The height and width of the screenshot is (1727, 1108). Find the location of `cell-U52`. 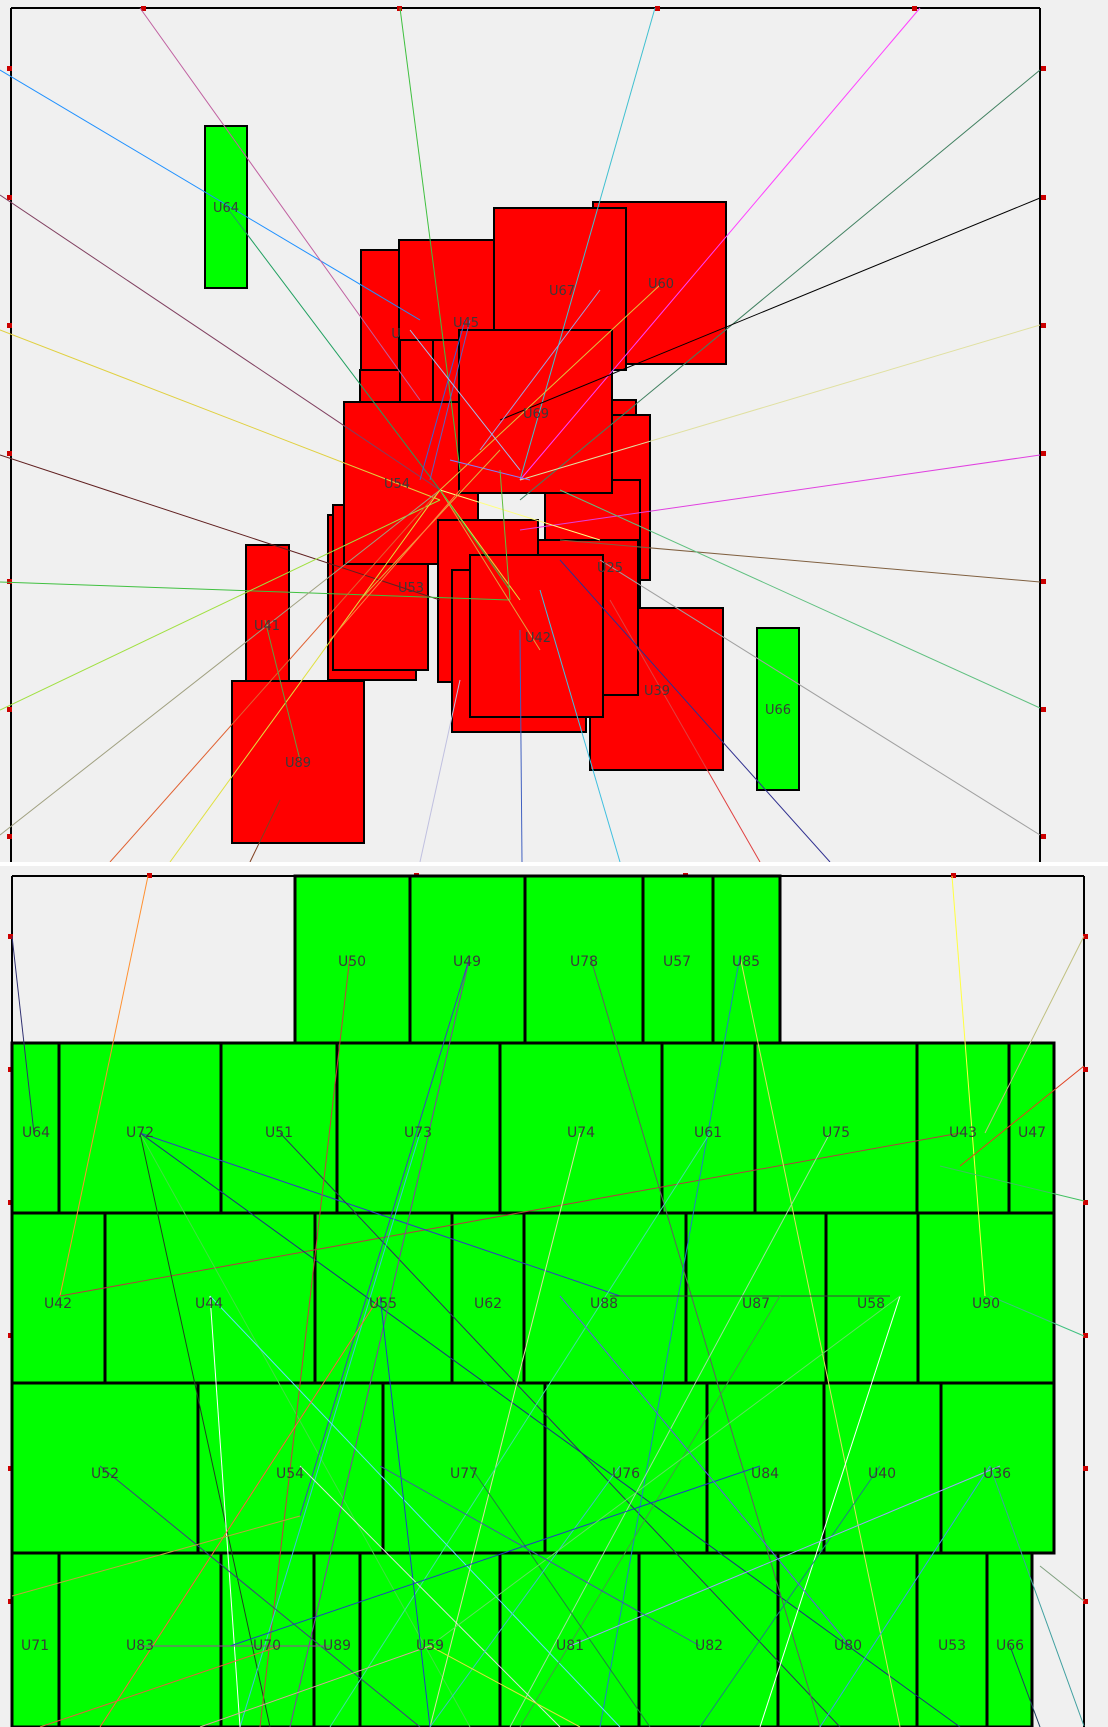

cell-U52 is located at coordinates (105, 1468).